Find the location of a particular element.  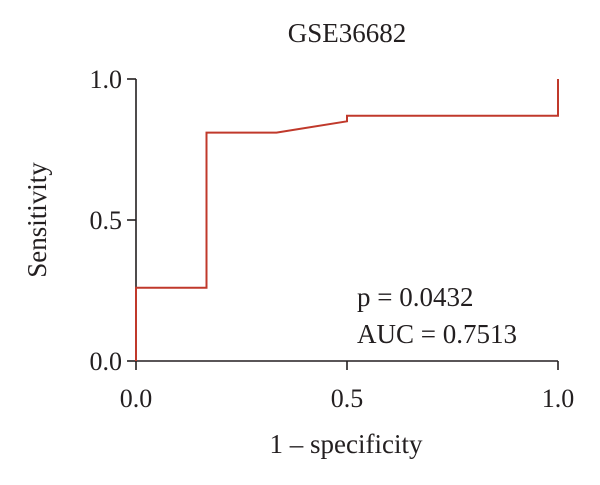

y-tick-label: 0.0 is located at coordinates (106, 361).